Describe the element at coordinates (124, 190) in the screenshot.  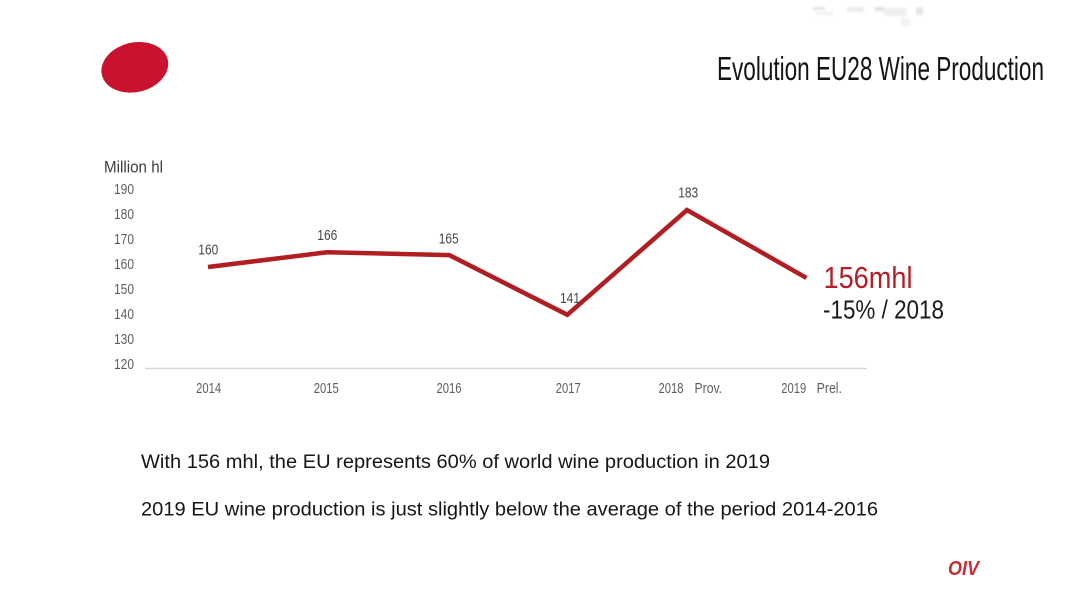
I see `svg-text: 190` at that location.